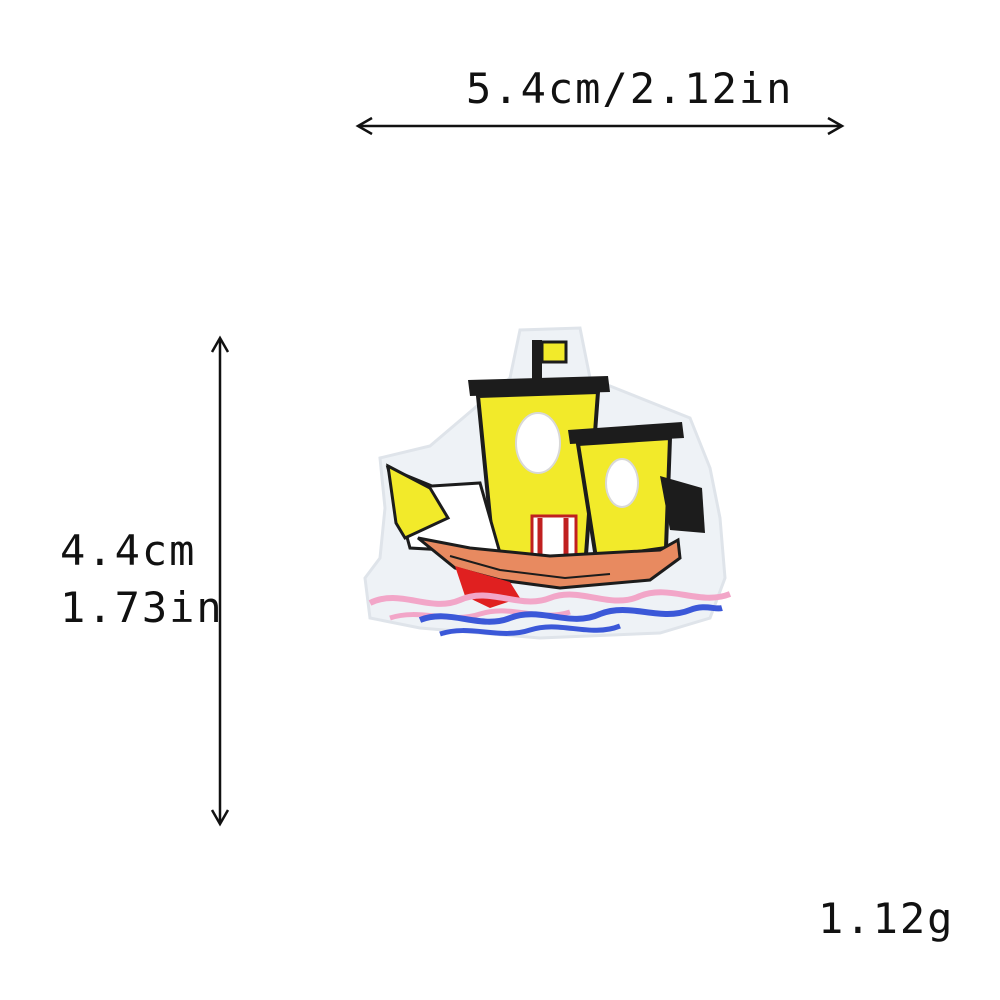 This screenshot has height=1000, width=1000. I want to click on height-cm-label: 4.4cm, so click(128, 550).